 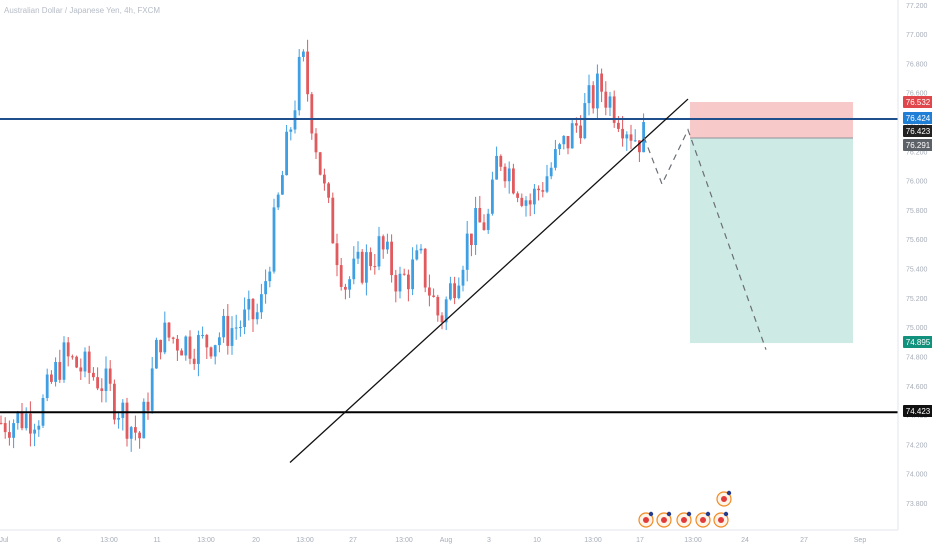 I want to click on price-tick-label: 75.000, so click(x=917, y=328).